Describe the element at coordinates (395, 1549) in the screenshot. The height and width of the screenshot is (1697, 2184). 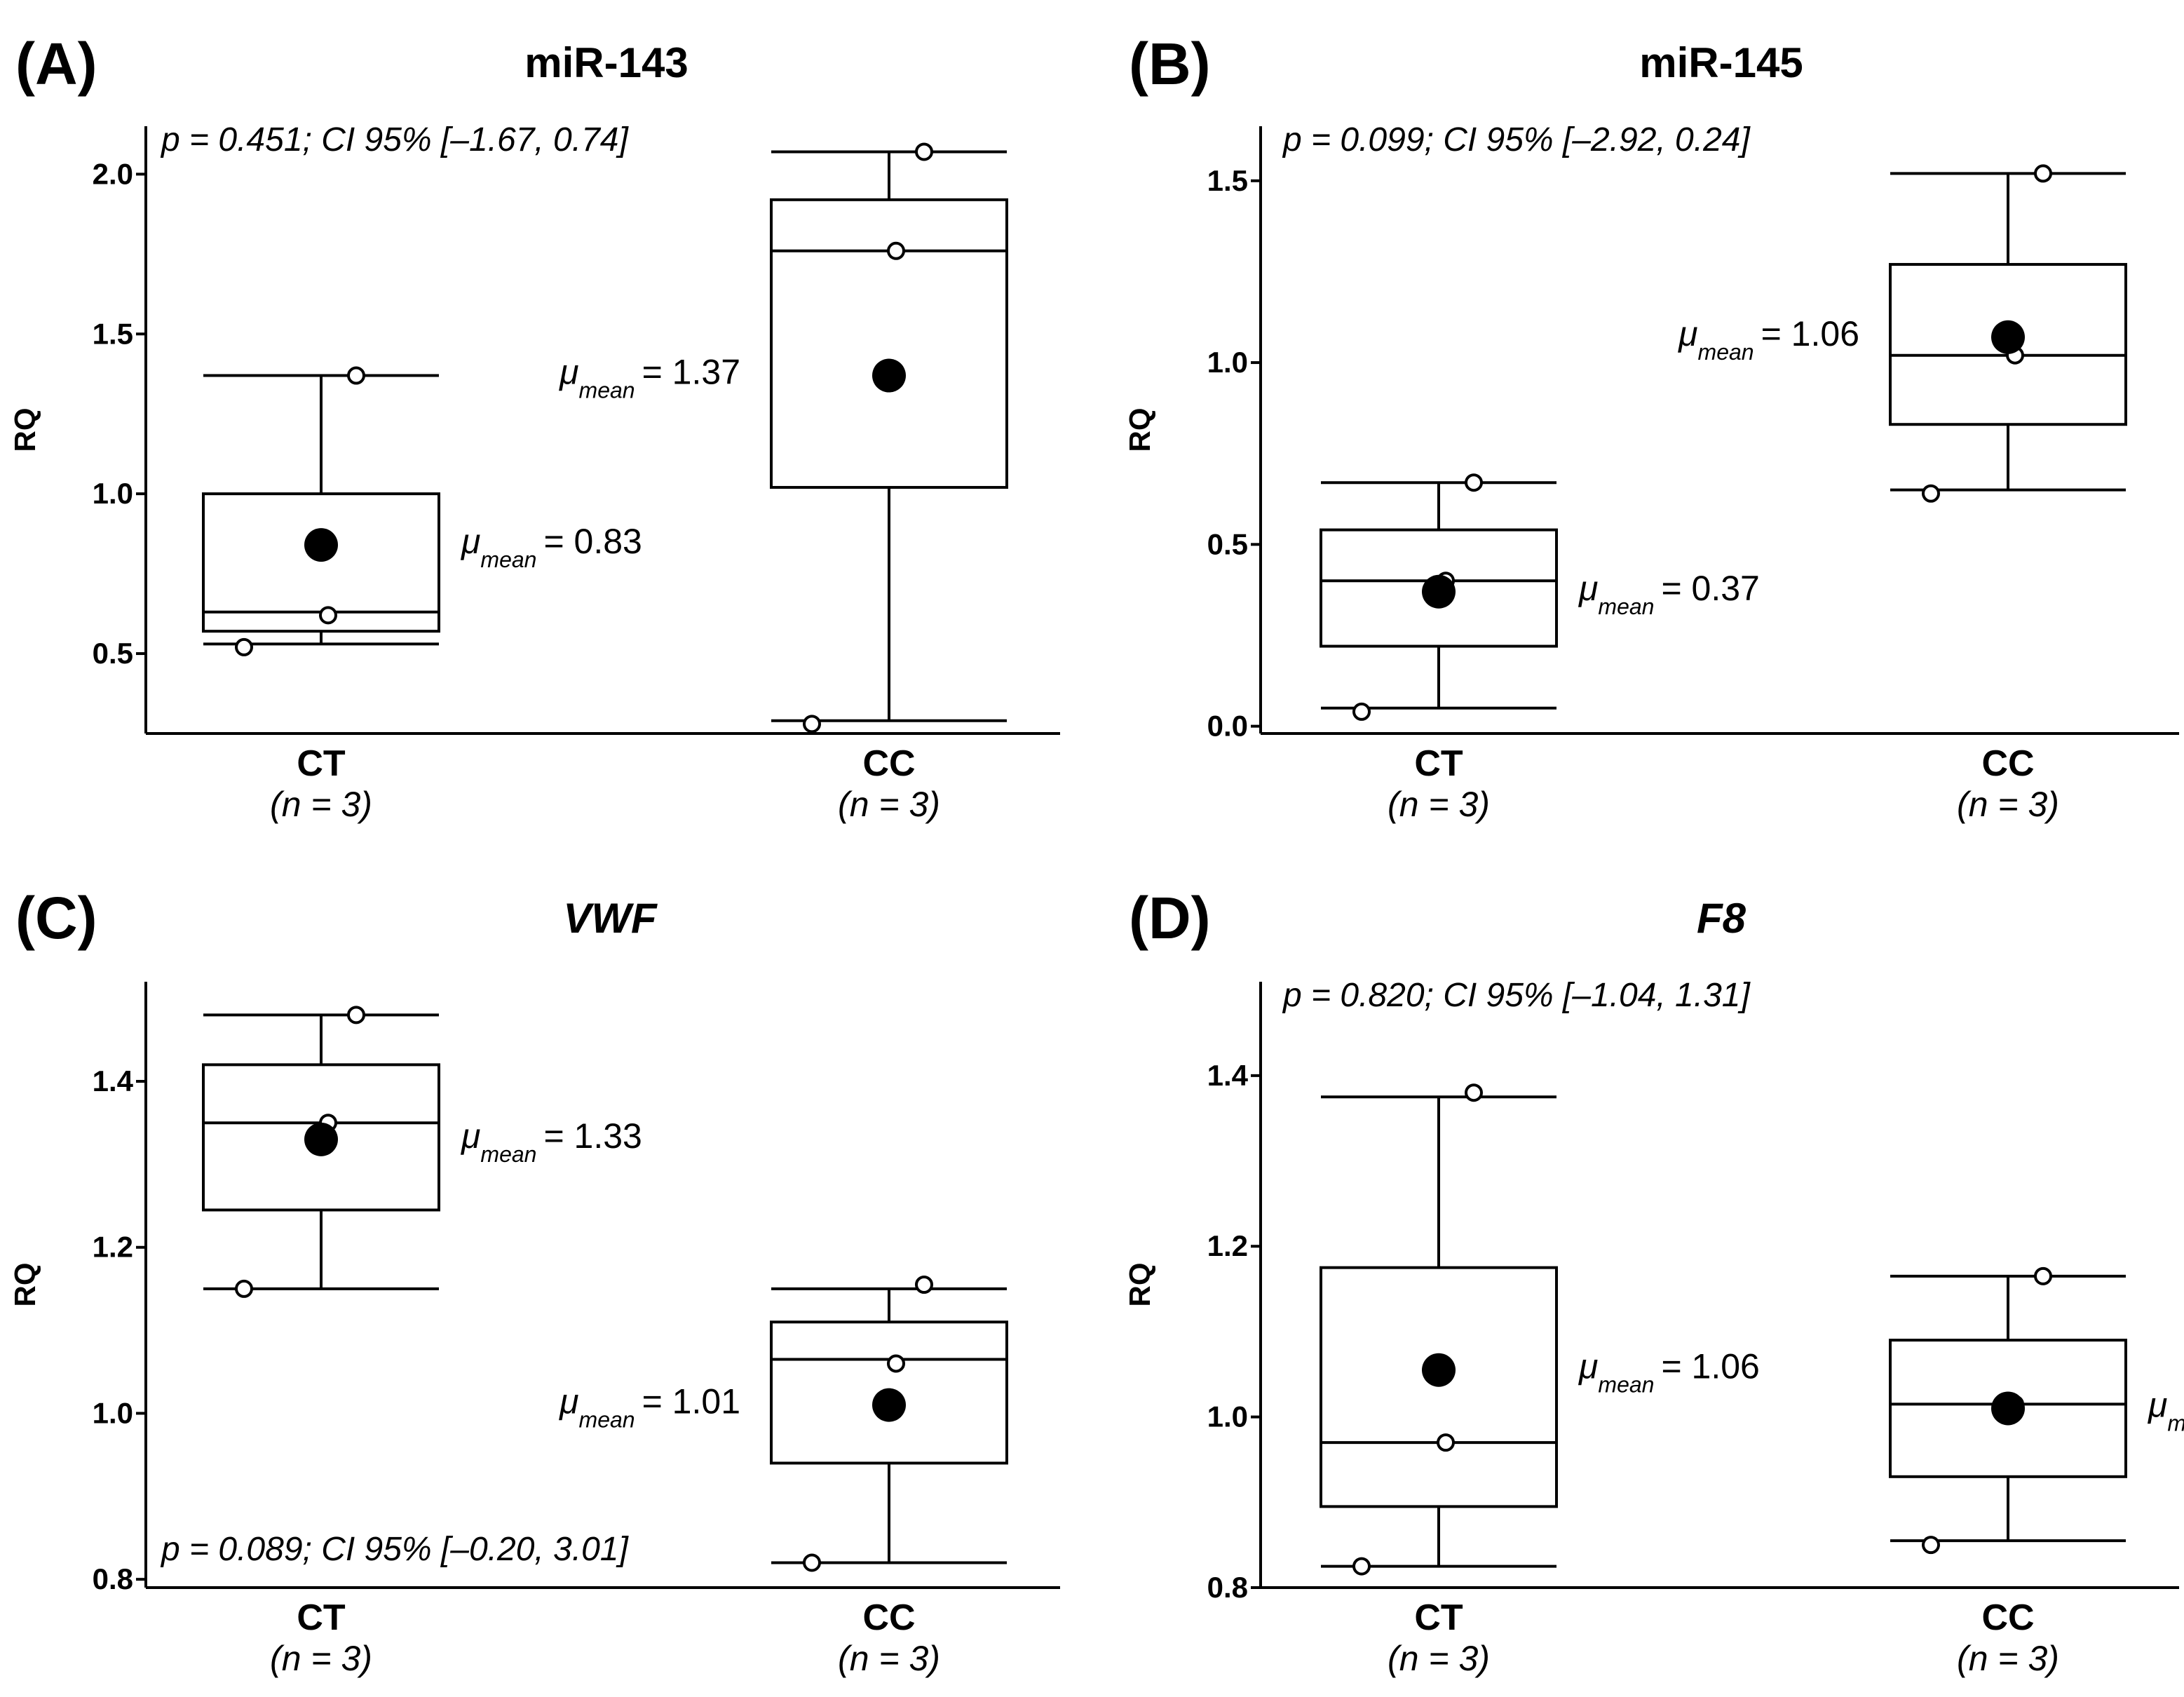
I see `stat-annotation: p = 0.089; CI 95% [–0.20, 3.01]` at that location.